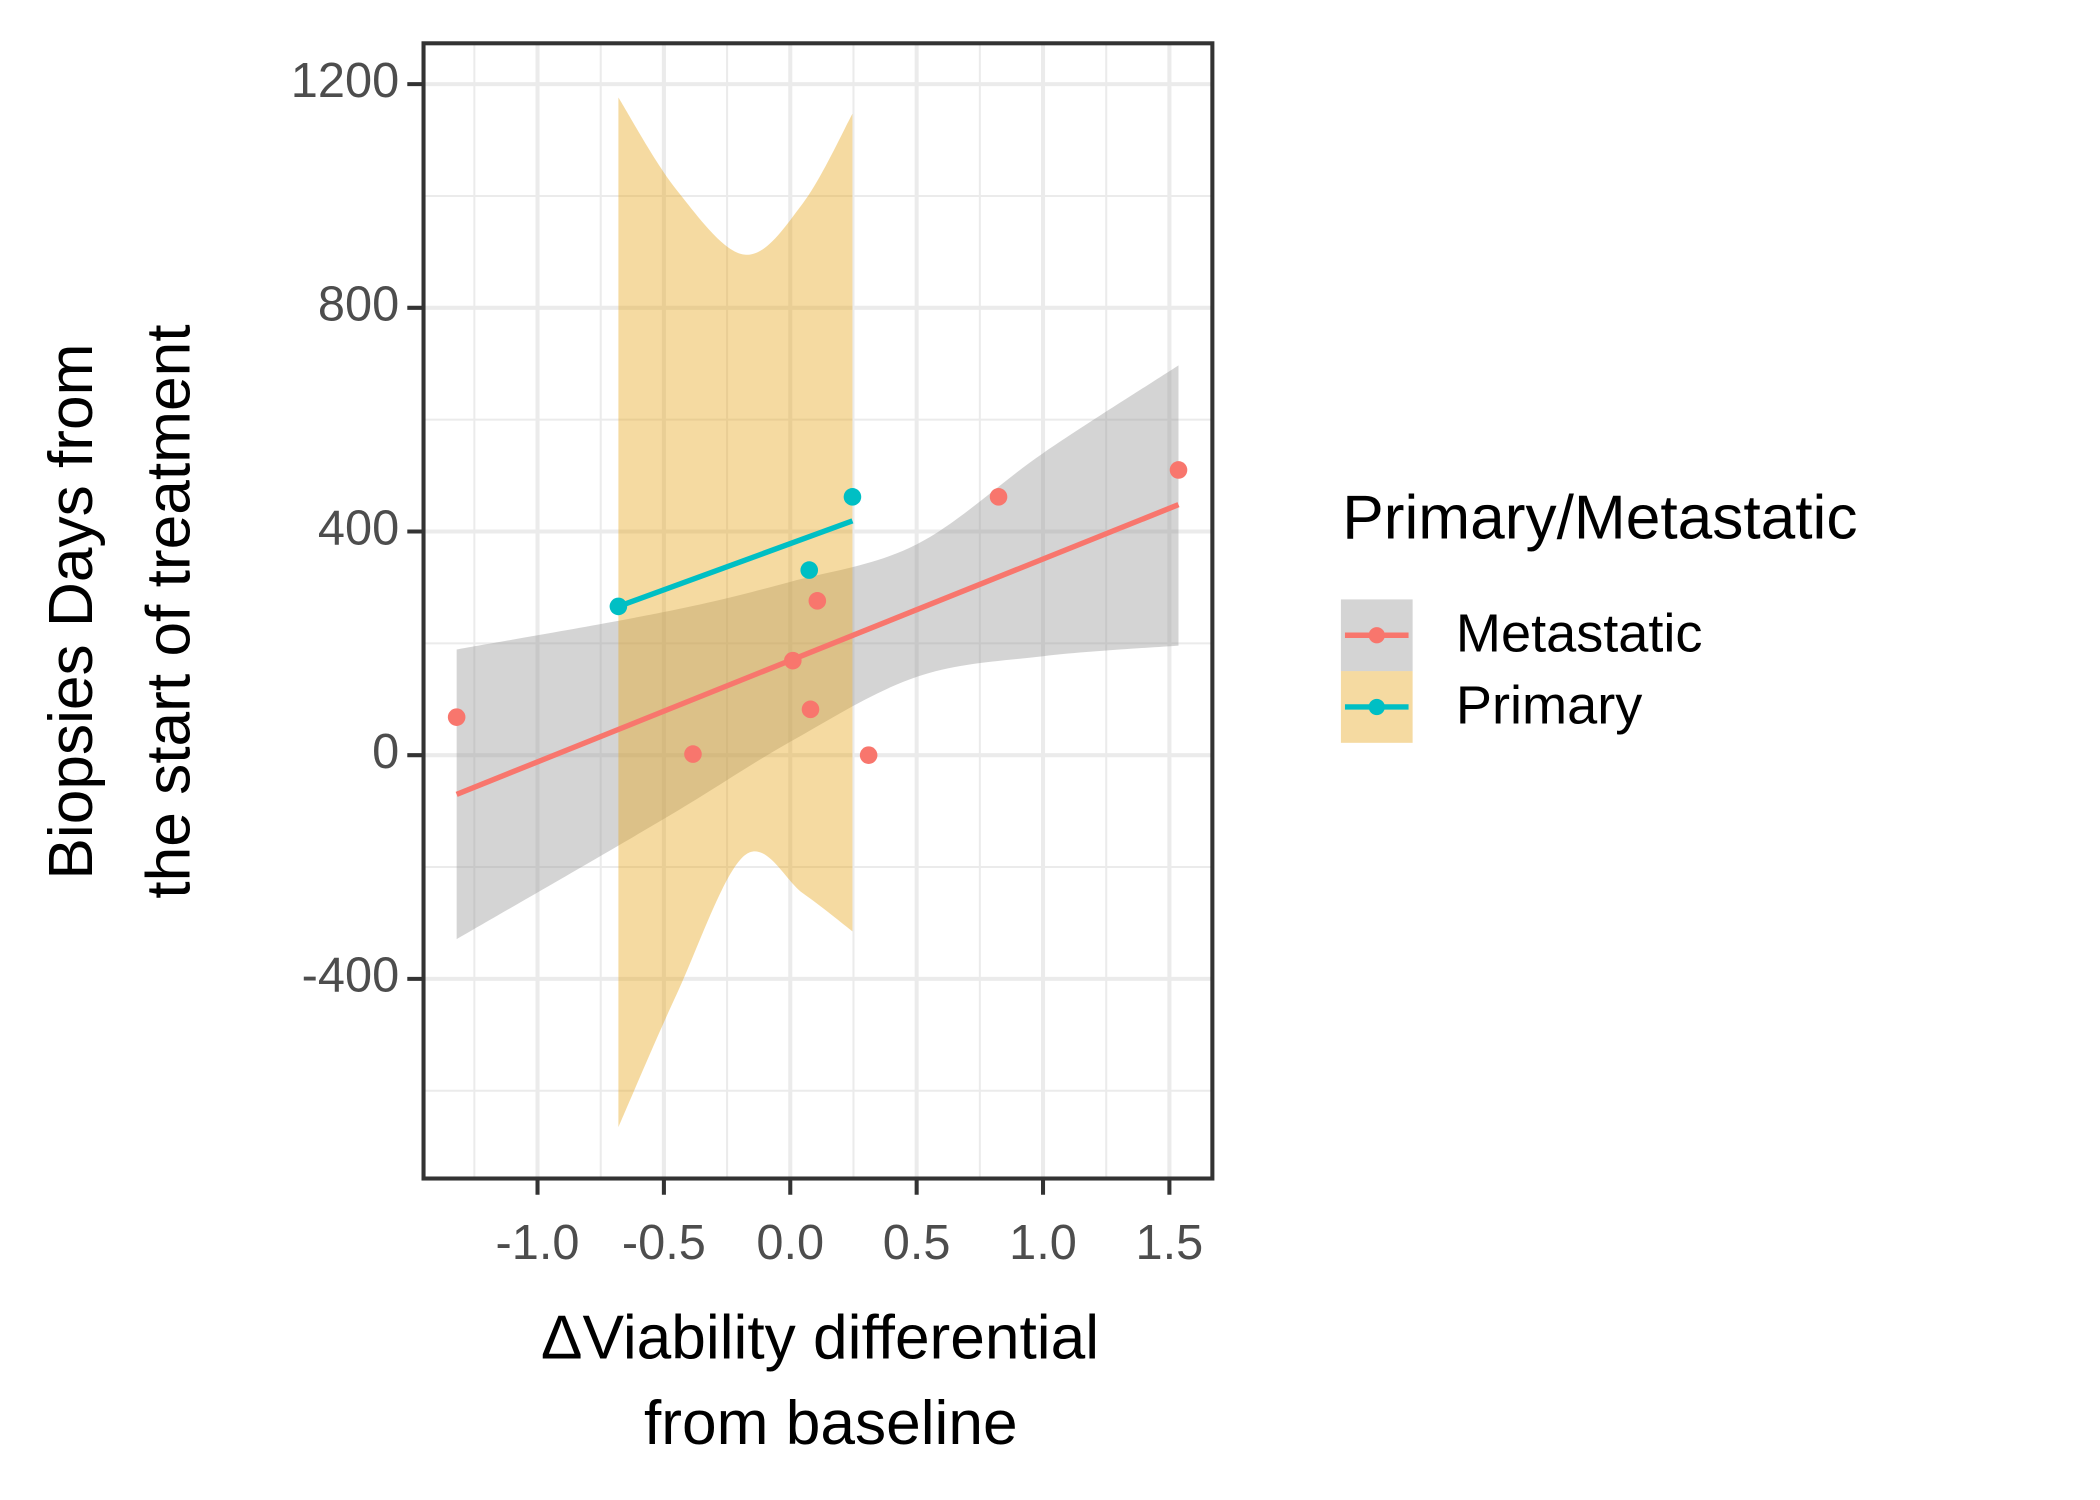 Image resolution: width=2100 pixels, height=1500 pixels. What do you see at coordinates (538, 1243) in the screenshot?
I see `x-tick-label: -1.0` at bounding box center [538, 1243].